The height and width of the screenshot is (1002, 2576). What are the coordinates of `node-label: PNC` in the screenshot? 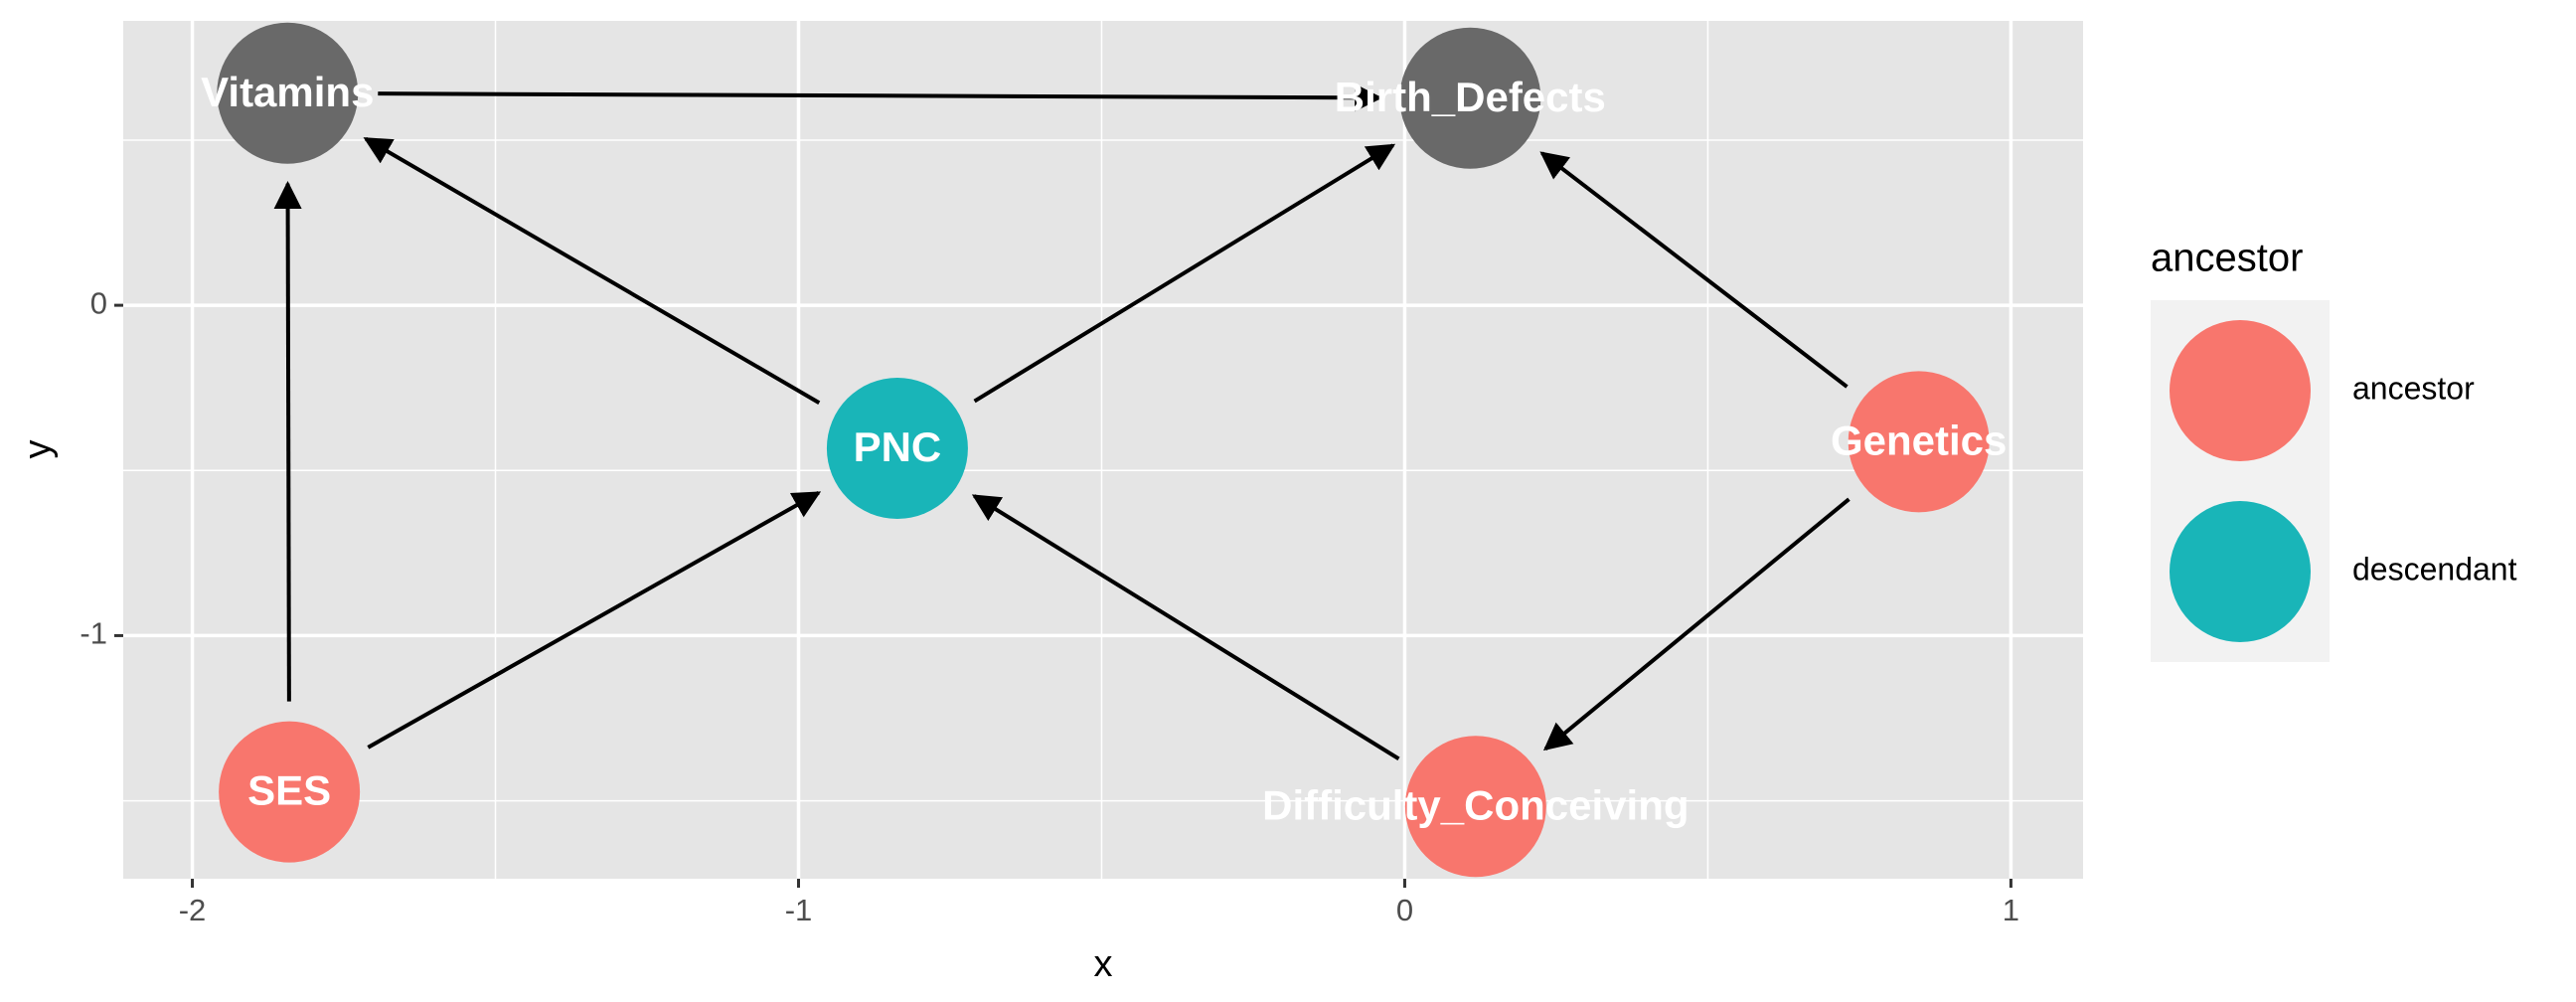 It's located at (898, 446).